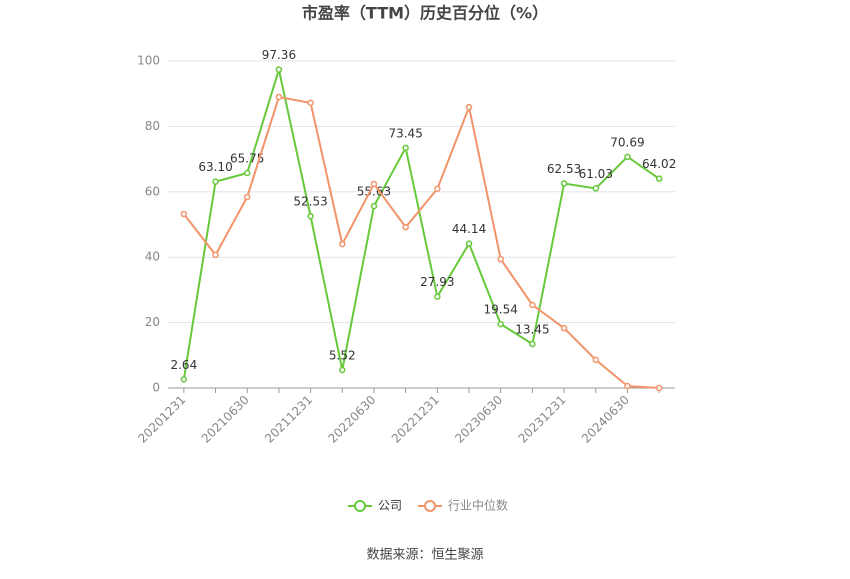 Image resolution: width=850 pixels, height=579 pixels. Describe the element at coordinates (161, 419) in the screenshot. I see `x-tick-label: 20201231` at that location.